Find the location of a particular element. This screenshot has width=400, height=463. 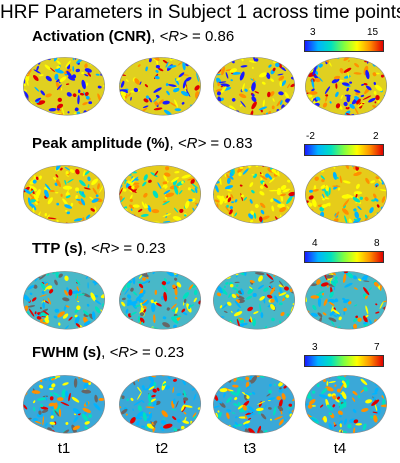

row-title-fwhm: FWHM (s), <R> = 0.23 is located at coordinates (108, 352).